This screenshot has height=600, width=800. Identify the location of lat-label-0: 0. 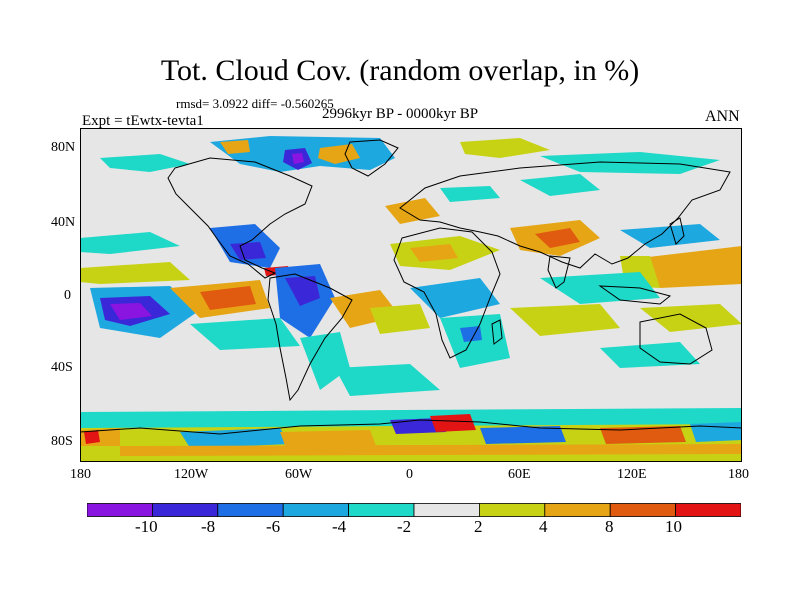
(67, 295).